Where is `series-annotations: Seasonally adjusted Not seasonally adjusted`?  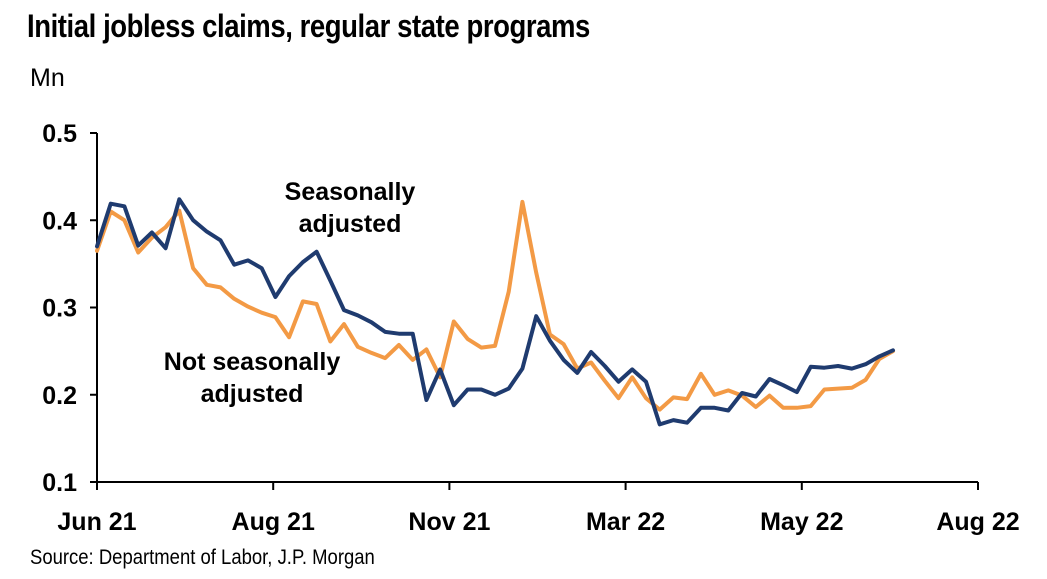
series-annotations: Seasonally adjusted Not seasonally adjusted is located at coordinates (290, 293).